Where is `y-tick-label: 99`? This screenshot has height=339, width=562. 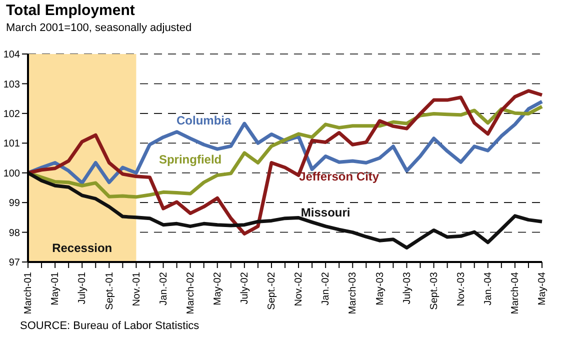 y-tick-label: 99 is located at coordinates (14, 204).